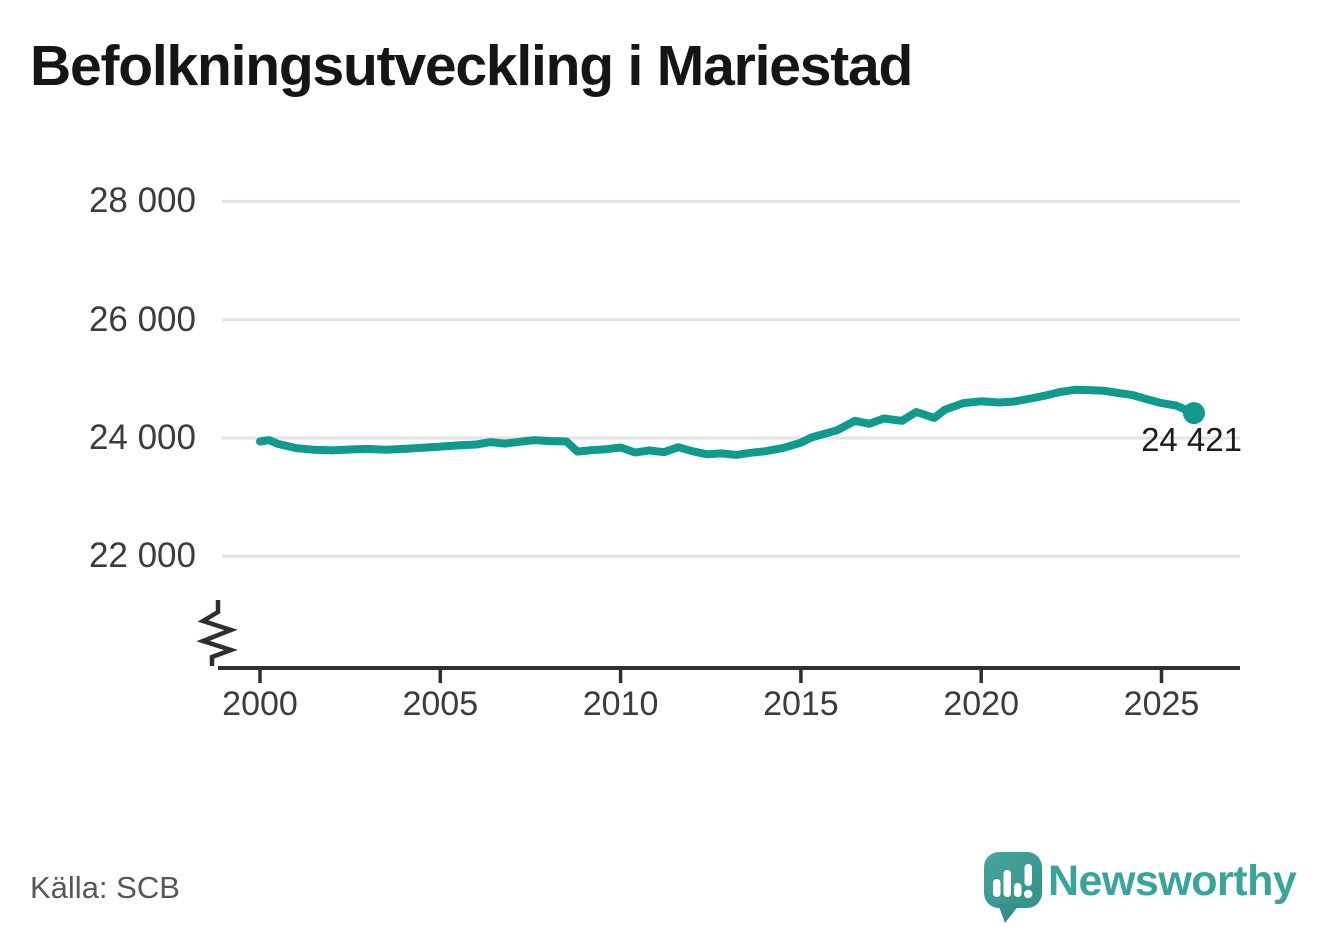  I want to click on source-note: Källa: SCB, so click(105, 887).